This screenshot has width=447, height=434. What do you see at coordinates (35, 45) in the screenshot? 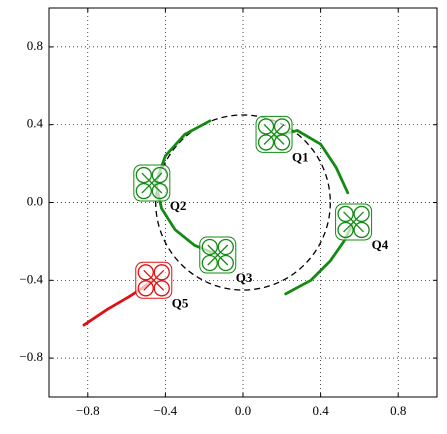
I see `y-tick-label: 0.8` at bounding box center [35, 45].